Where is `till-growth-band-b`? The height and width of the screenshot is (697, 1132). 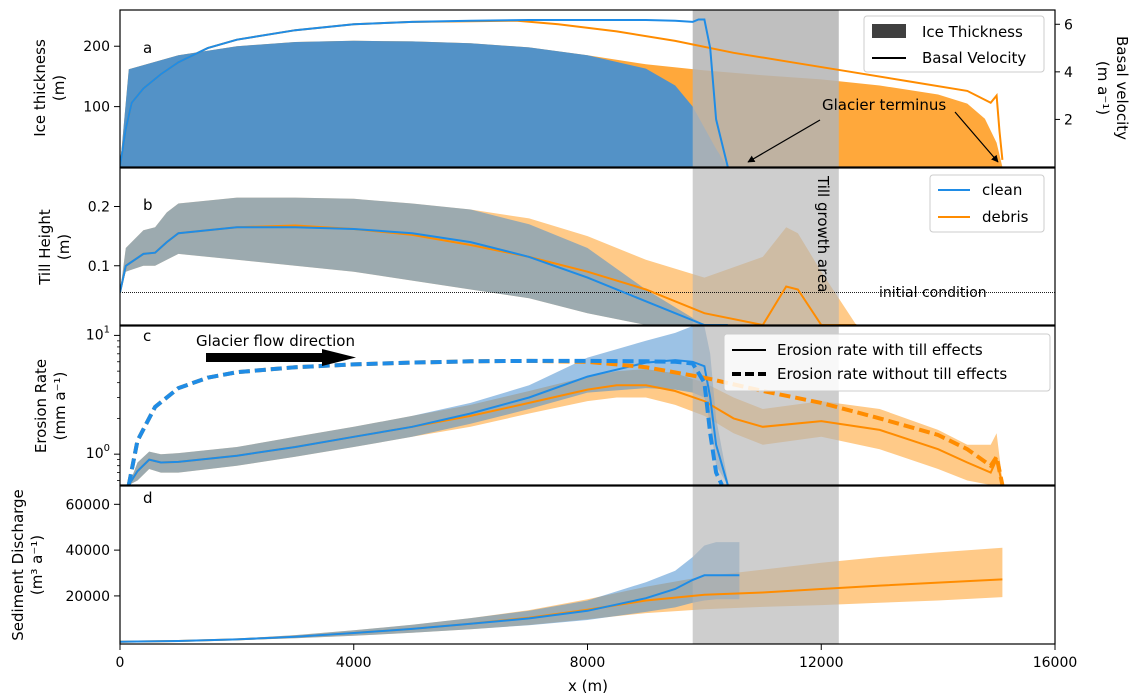 till-growth-band-b is located at coordinates (765, 246).